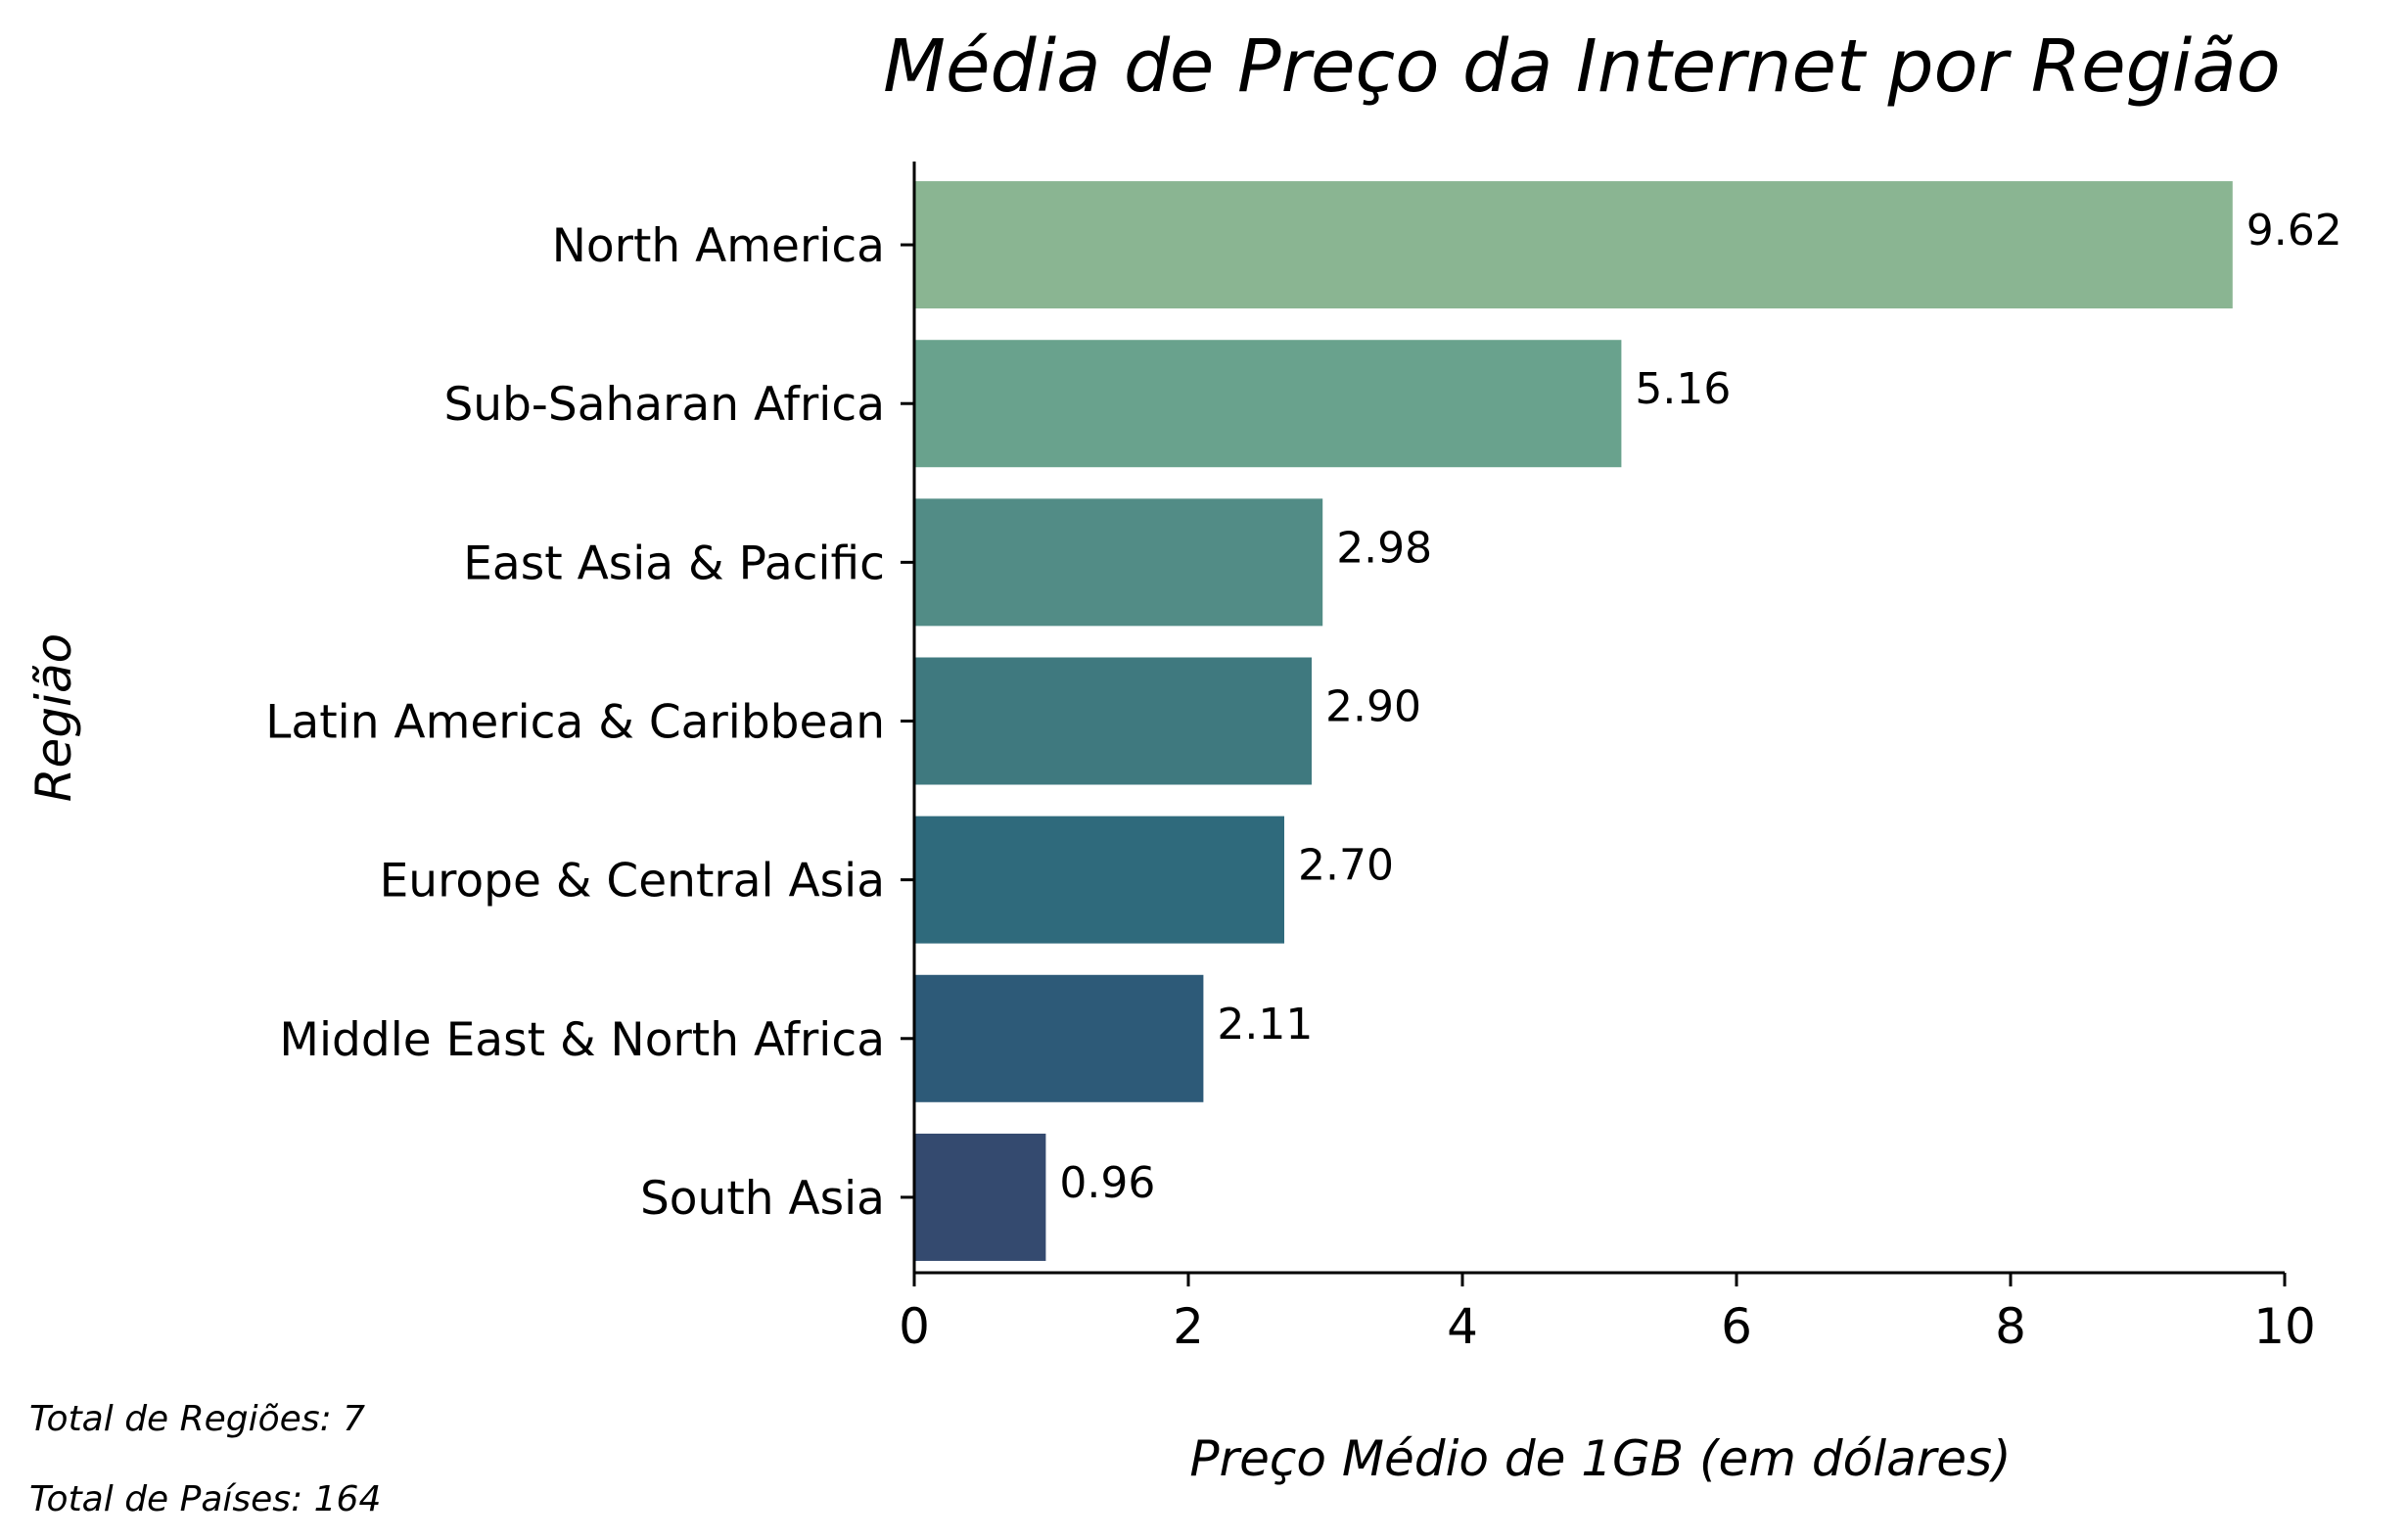 The height and width of the screenshot is (1540, 2408). Describe the element at coordinates (1346, 866) in the screenshot. I see `value-label: 2.70` at that location.